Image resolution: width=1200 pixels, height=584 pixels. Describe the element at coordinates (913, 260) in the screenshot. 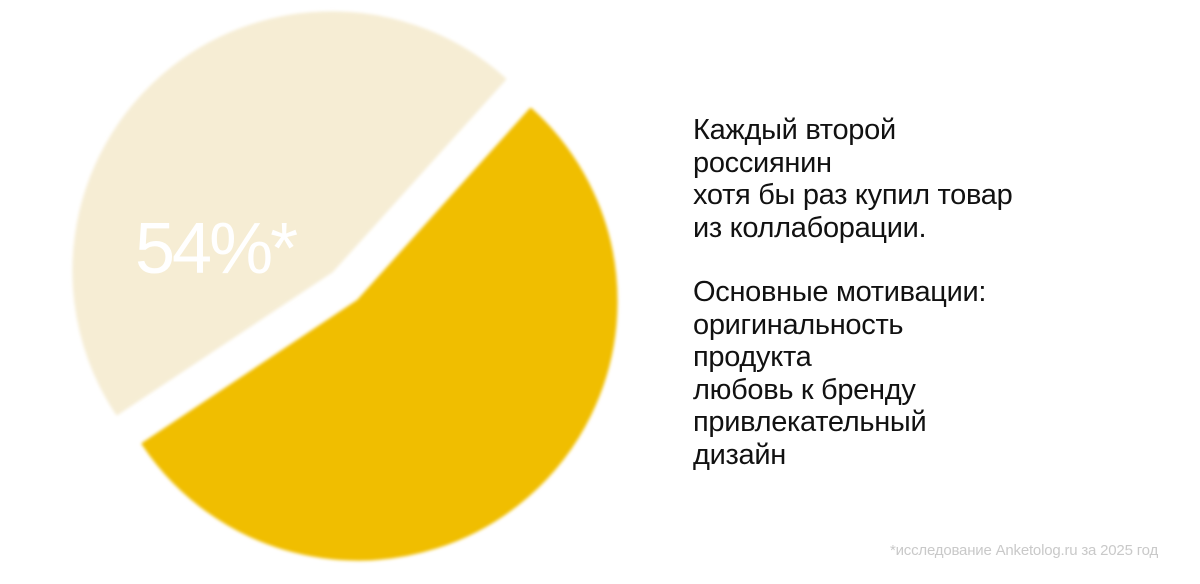

I see `paragraph-spacer` at that location.